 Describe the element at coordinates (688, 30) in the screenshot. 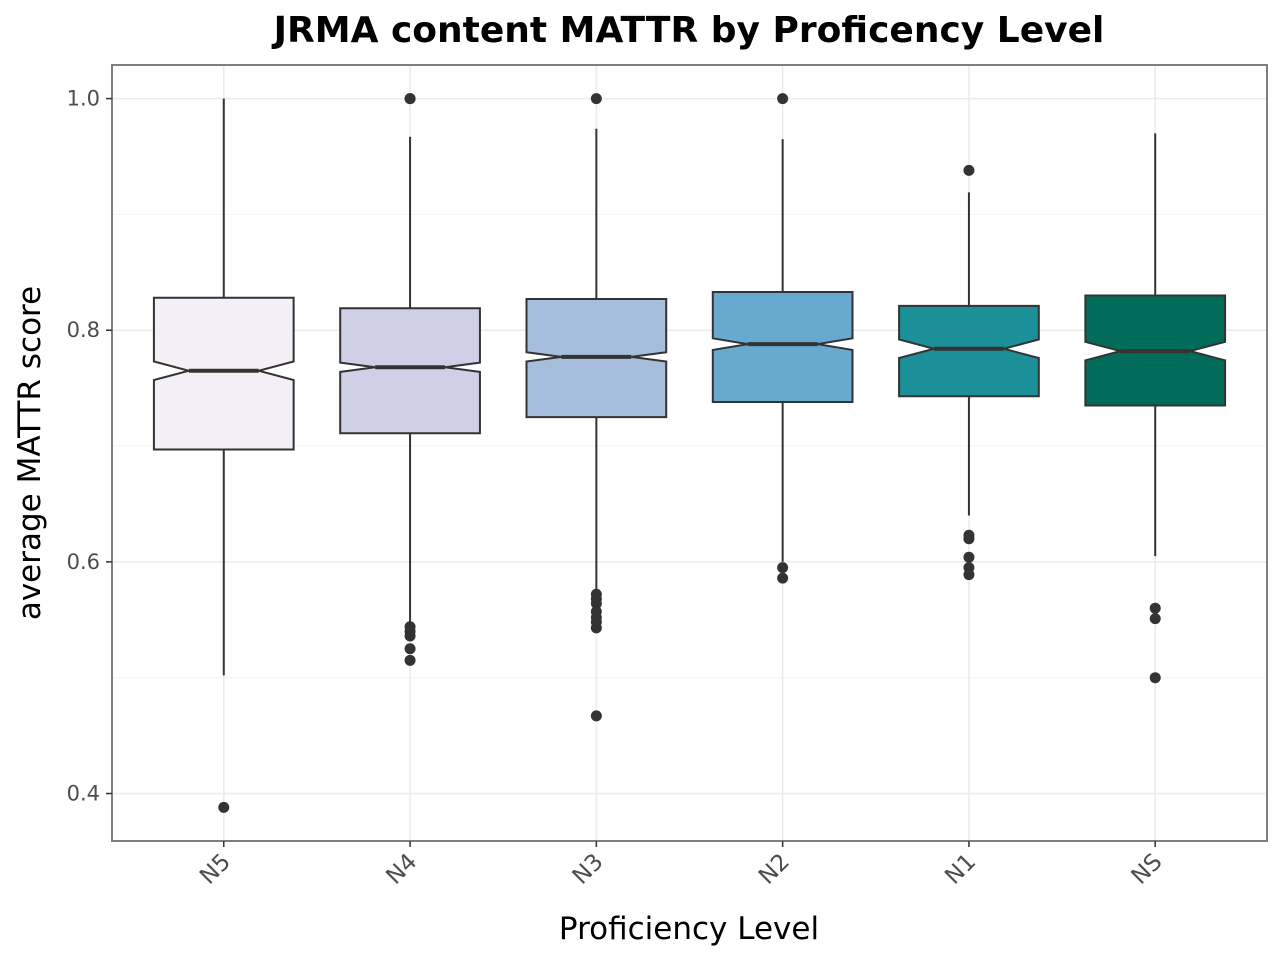

I see `chart-title: JRMA content MATTR by Proficency Level` at that location.